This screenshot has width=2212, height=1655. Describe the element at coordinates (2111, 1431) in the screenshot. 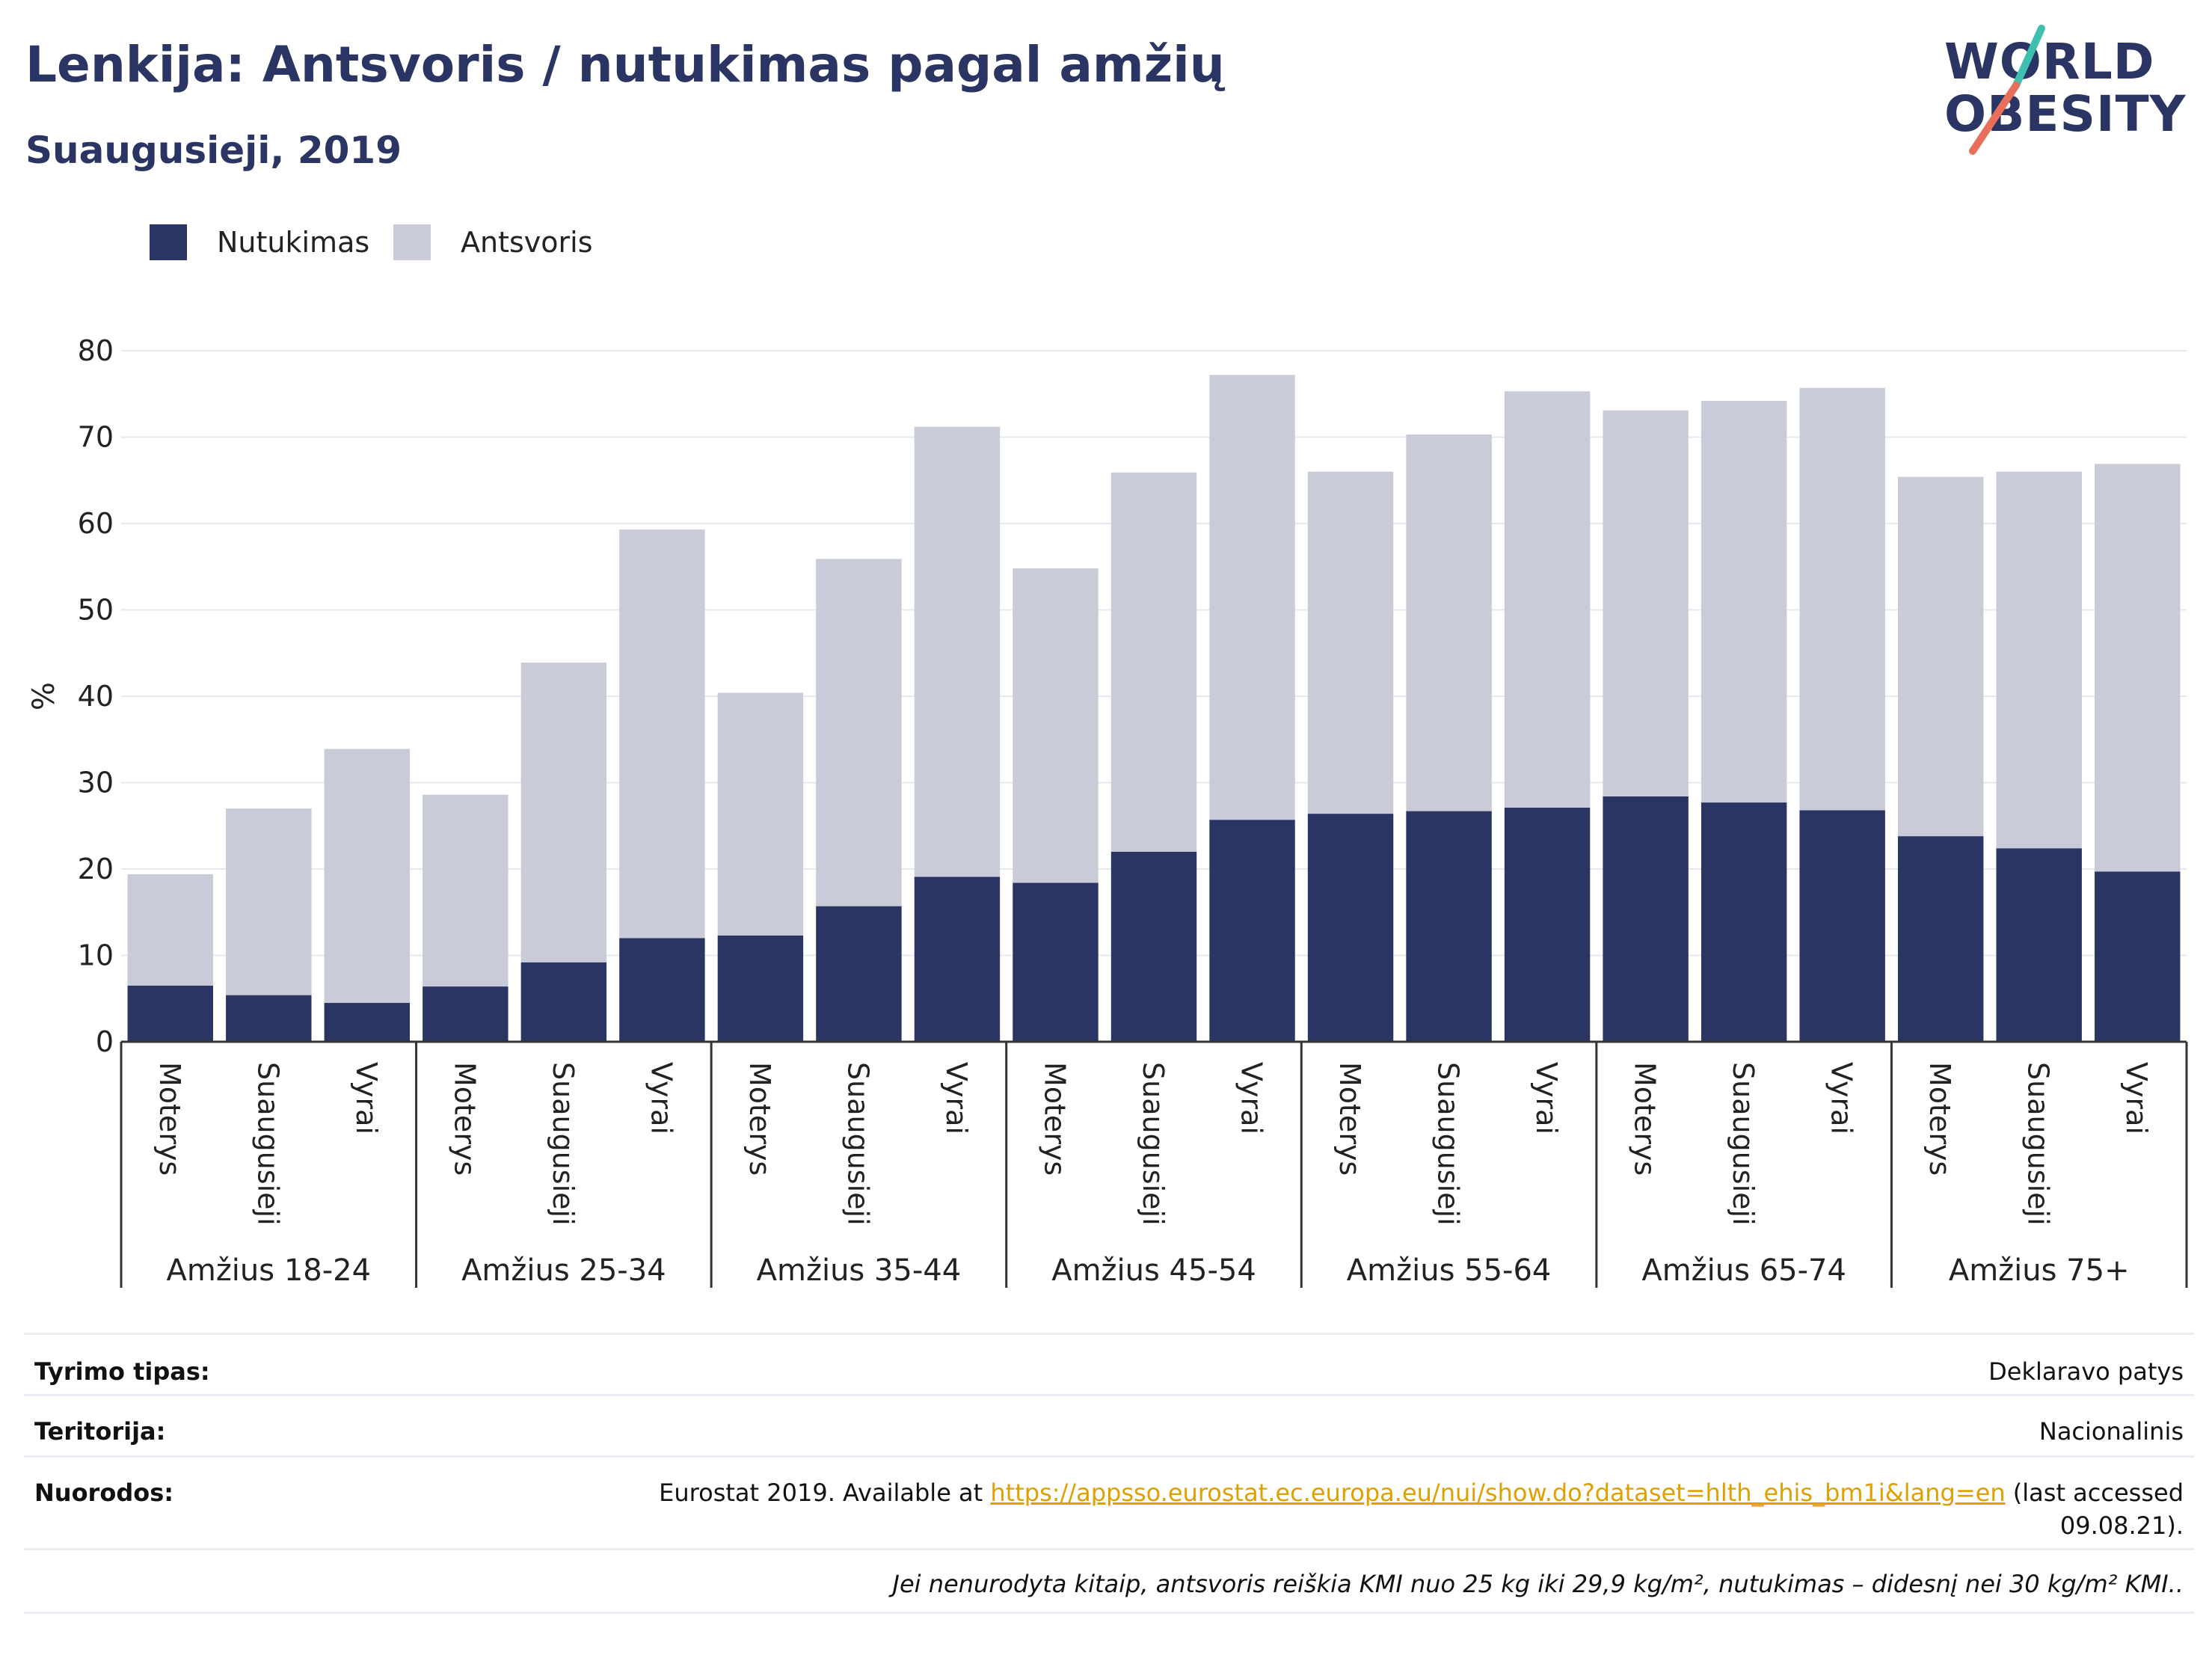

I see `footer-value-territory: Nacionalinis` at that location.